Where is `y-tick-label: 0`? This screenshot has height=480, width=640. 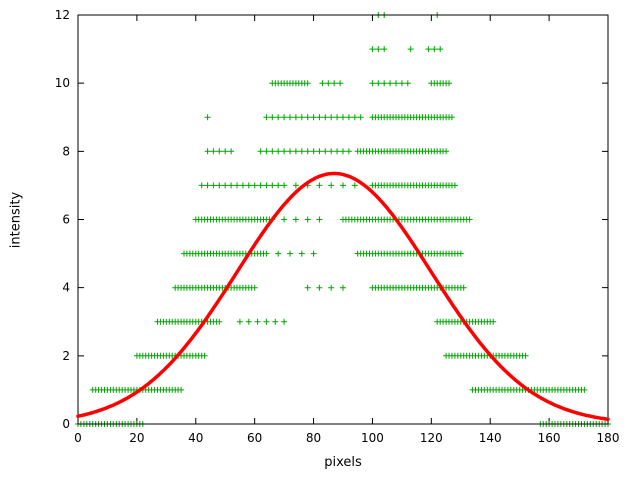 y-tick-label: 0 is located at coordinates (66, 424).